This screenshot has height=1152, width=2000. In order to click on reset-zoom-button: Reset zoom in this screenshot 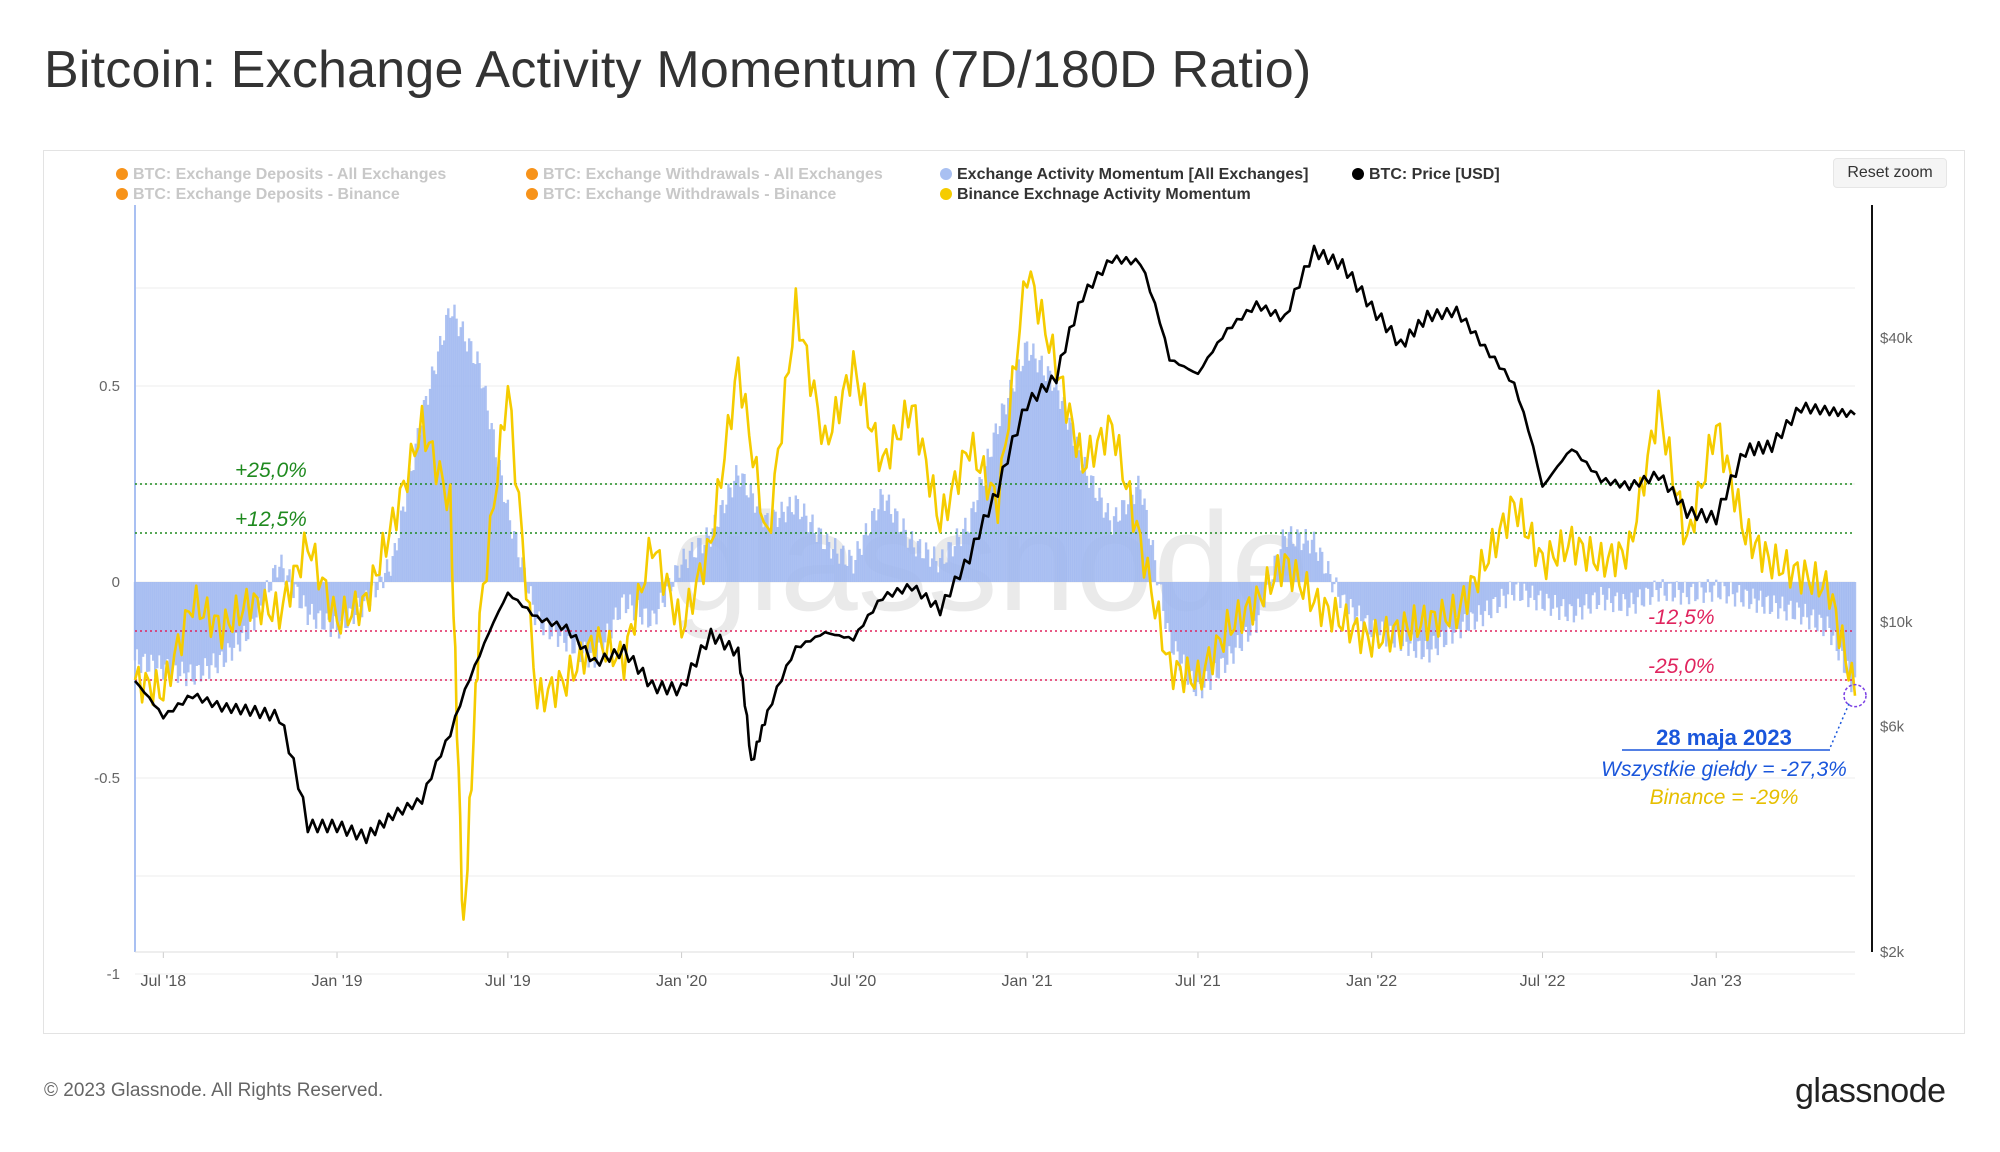, I will do `click(1890, 173)`.